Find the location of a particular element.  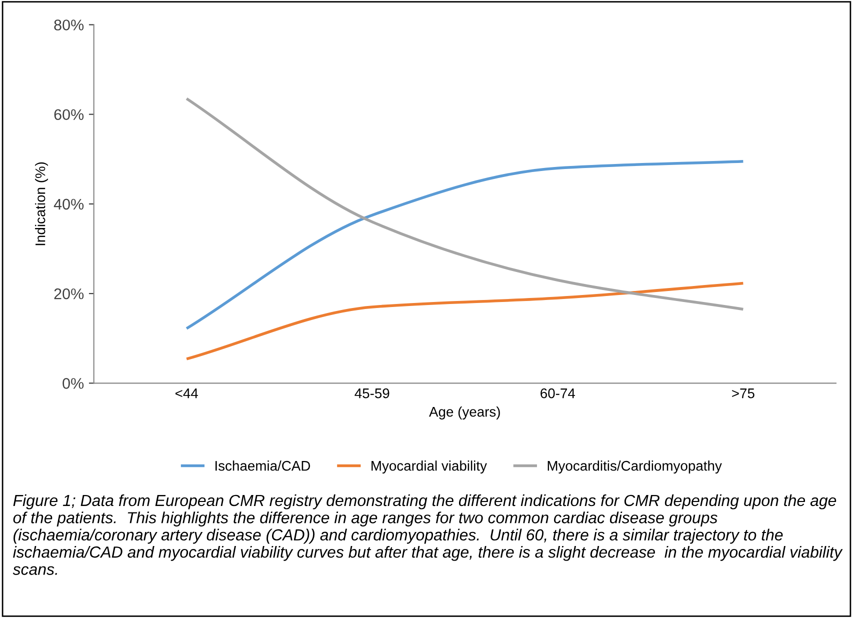

y-tick-label: 60% is located at coordinates (69, 114).